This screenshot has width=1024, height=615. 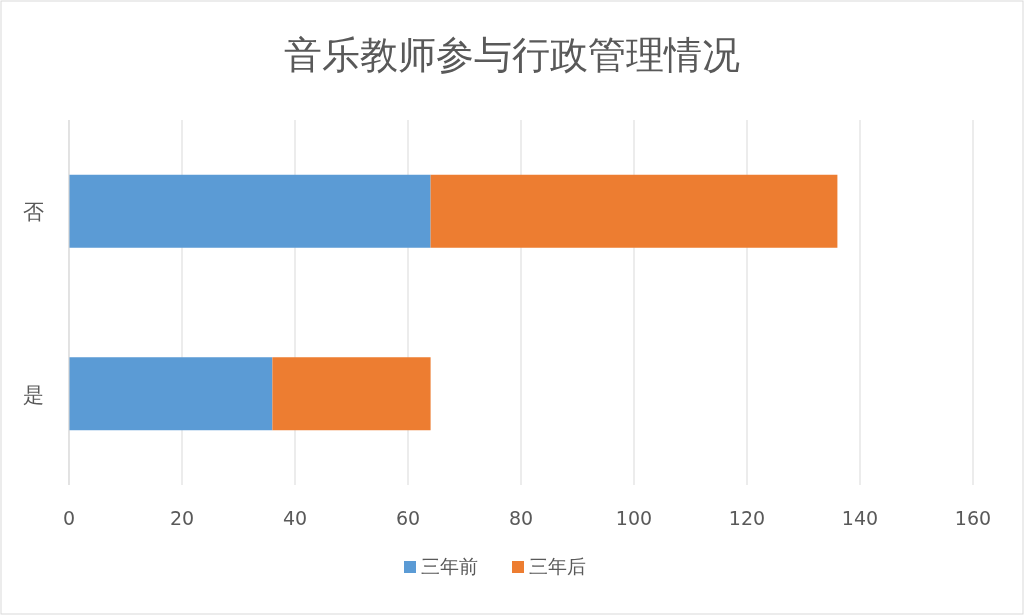 I want to click on y-tick-label: 是, so click(x=33, y=394).